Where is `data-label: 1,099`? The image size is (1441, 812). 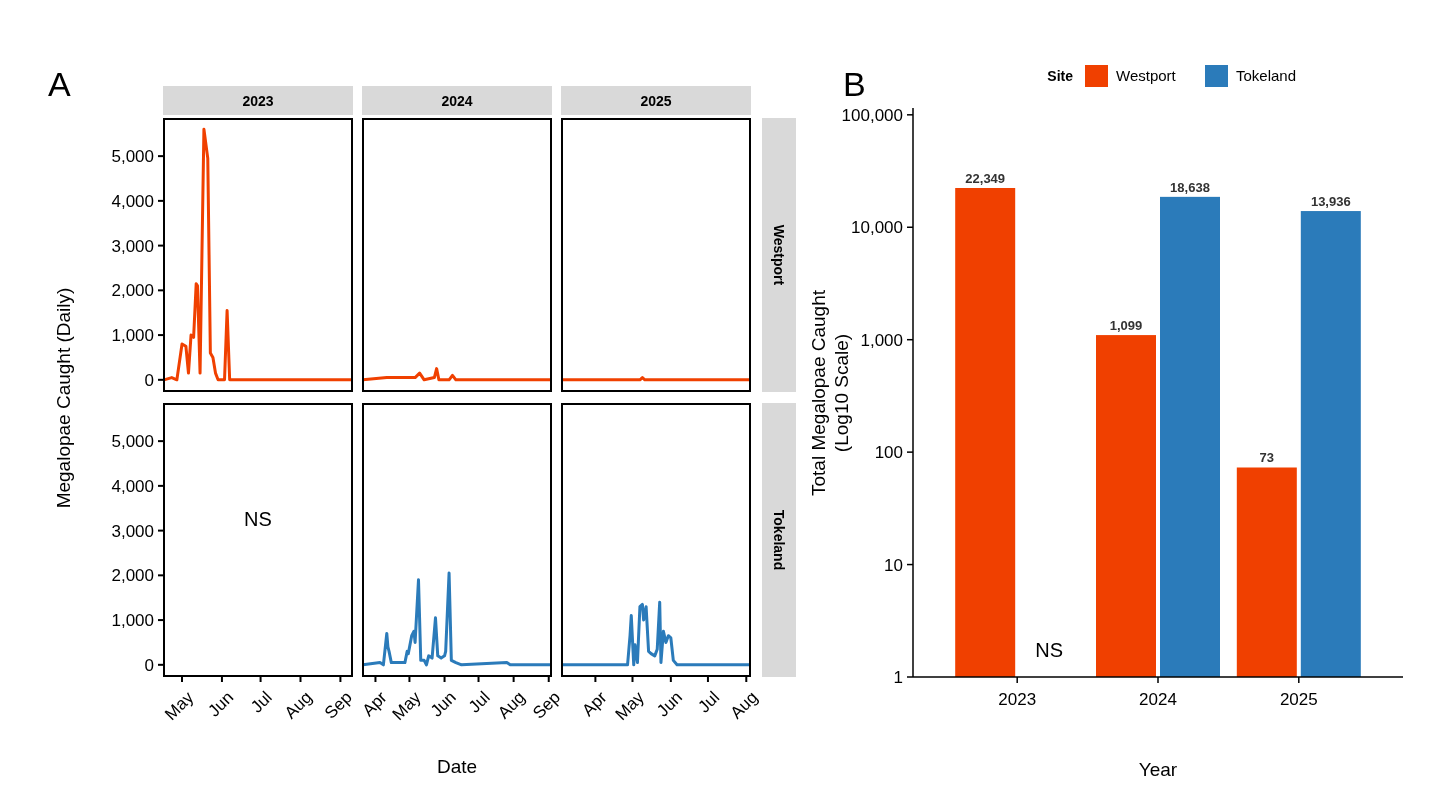 data-label: 1,099 is located at coordinates (1126, 326).